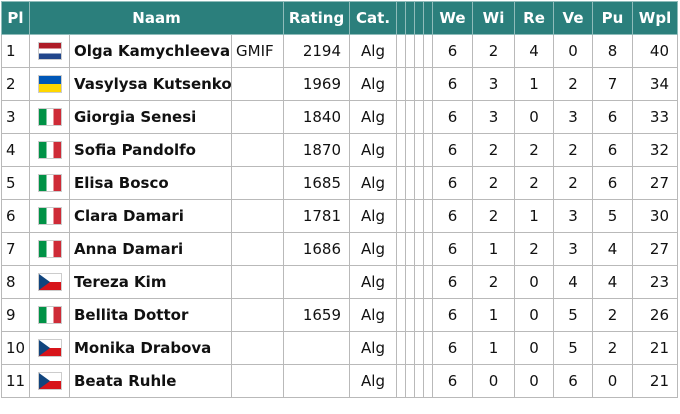  What do you see at coordinates (655, 381) in the screenshot?
I see `wpl-cell: 21` at bounding box center [655, 381].